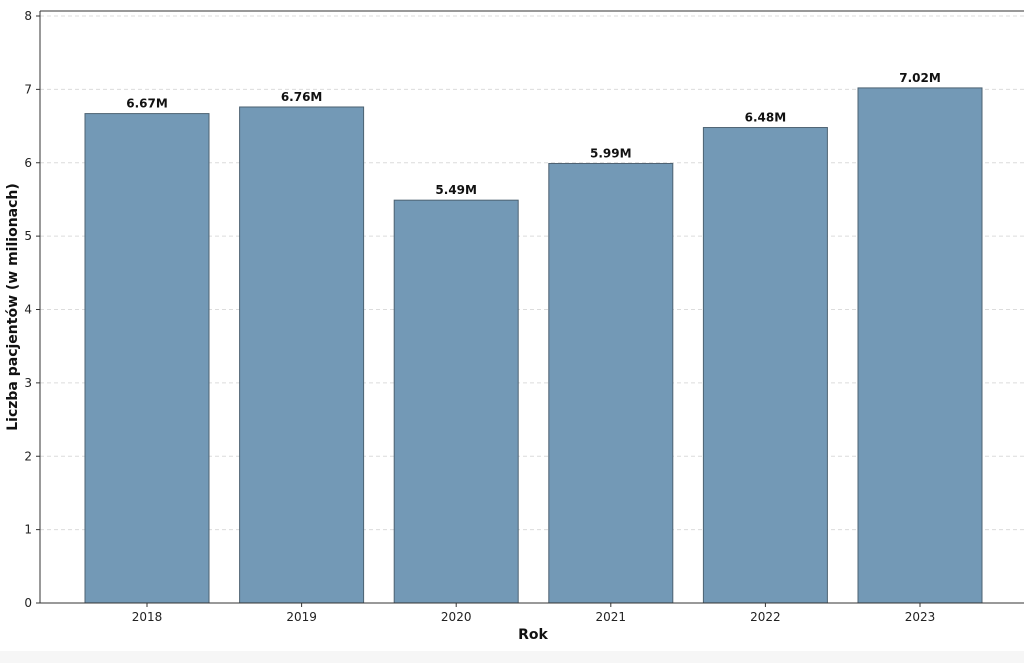 Image resolution: width=1024 pixels, height=663 pixels. Describe the element at coordinates (920, 617) in the screenshot. I see `x-tick-label: 2023` at that location.